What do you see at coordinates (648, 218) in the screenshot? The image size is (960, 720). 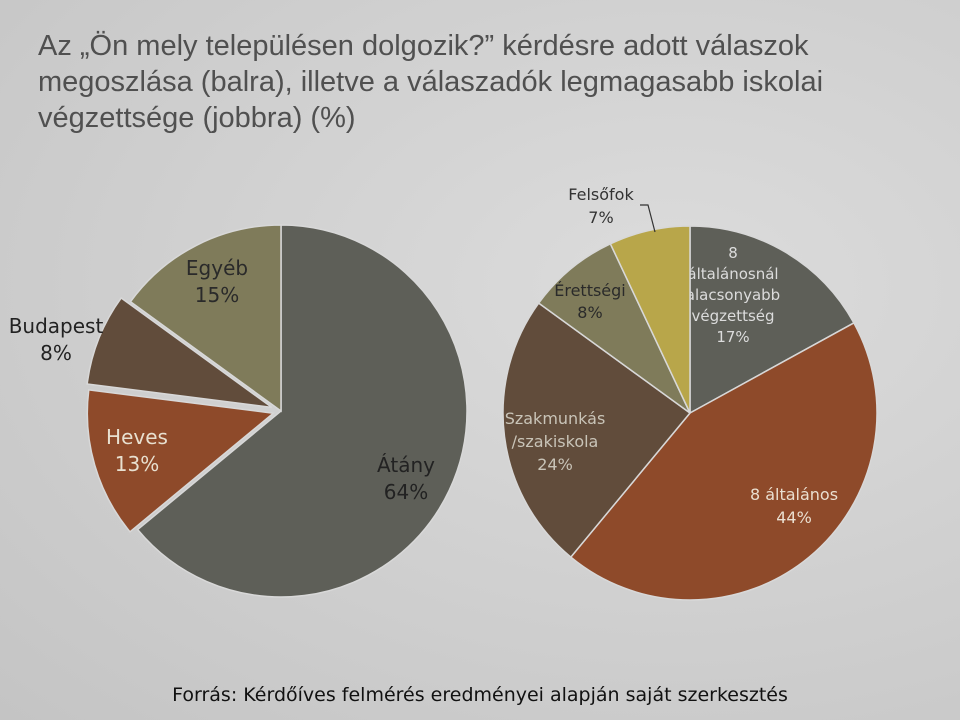 I see `leader-line-felsofok` at bounding box center [648, 218].